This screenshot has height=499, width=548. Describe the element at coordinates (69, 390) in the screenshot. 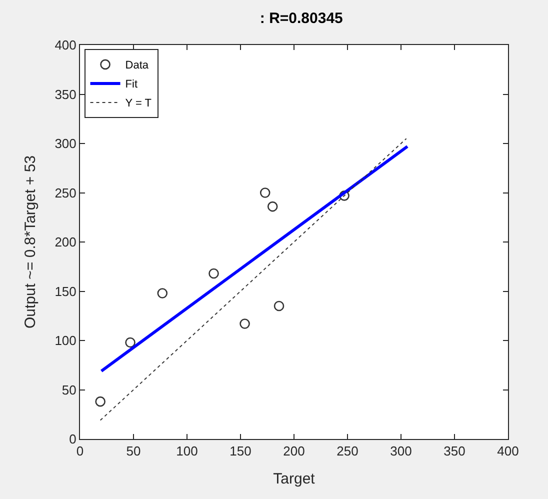

I see `y-tick-label: 50` at that location.